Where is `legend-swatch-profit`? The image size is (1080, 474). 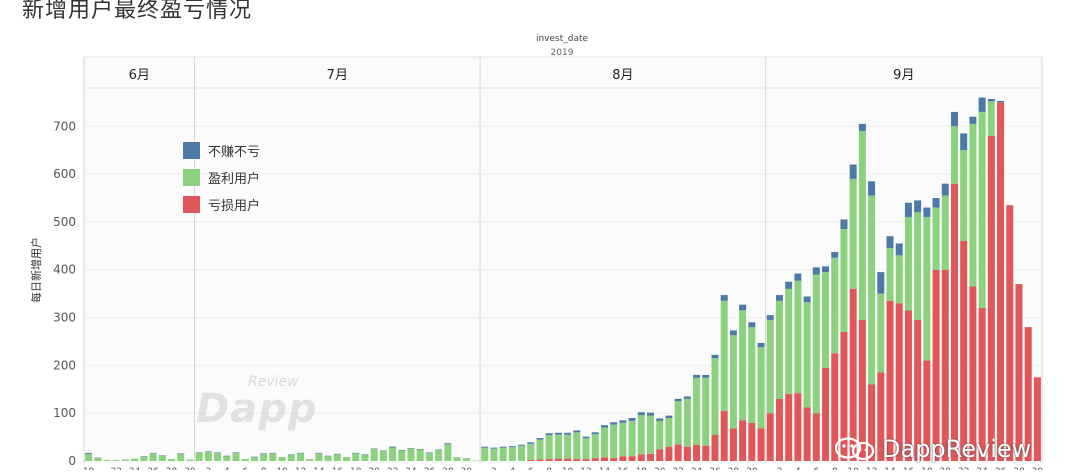
legend-swatch-profit is located at coordinates (191, 177).